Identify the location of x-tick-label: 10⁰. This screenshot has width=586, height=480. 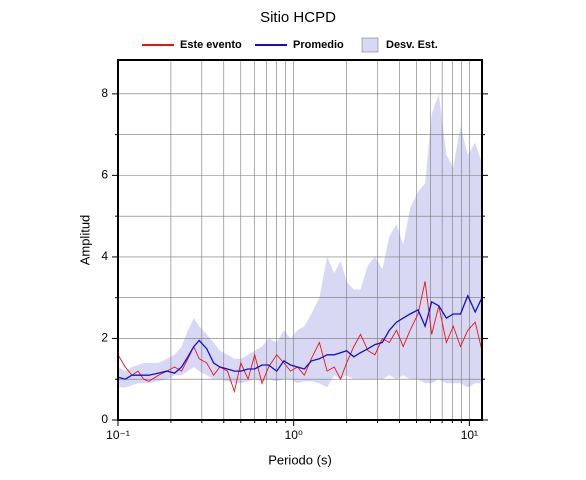
(294, 435).